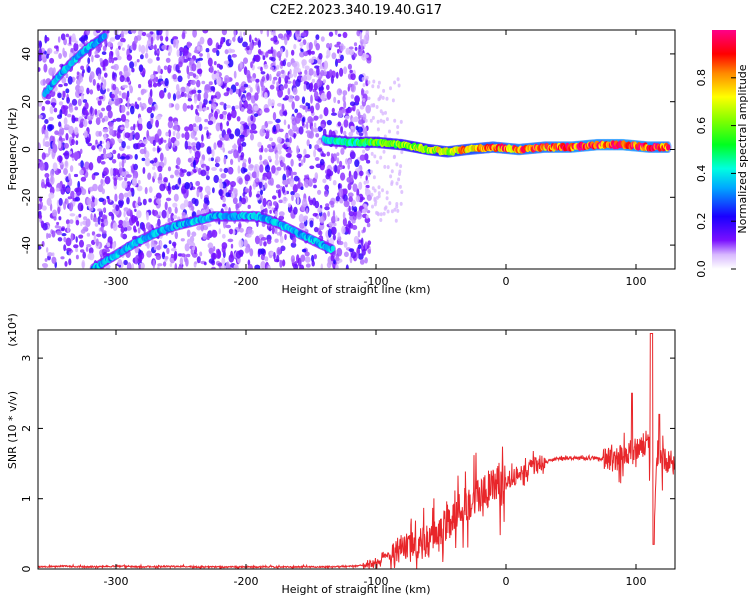  Describe the element at coordinates (715, 173) in the screenshot. I see `colorbar-ticks: 0.0 0.2 0.4 0.6 0.8` at that location.